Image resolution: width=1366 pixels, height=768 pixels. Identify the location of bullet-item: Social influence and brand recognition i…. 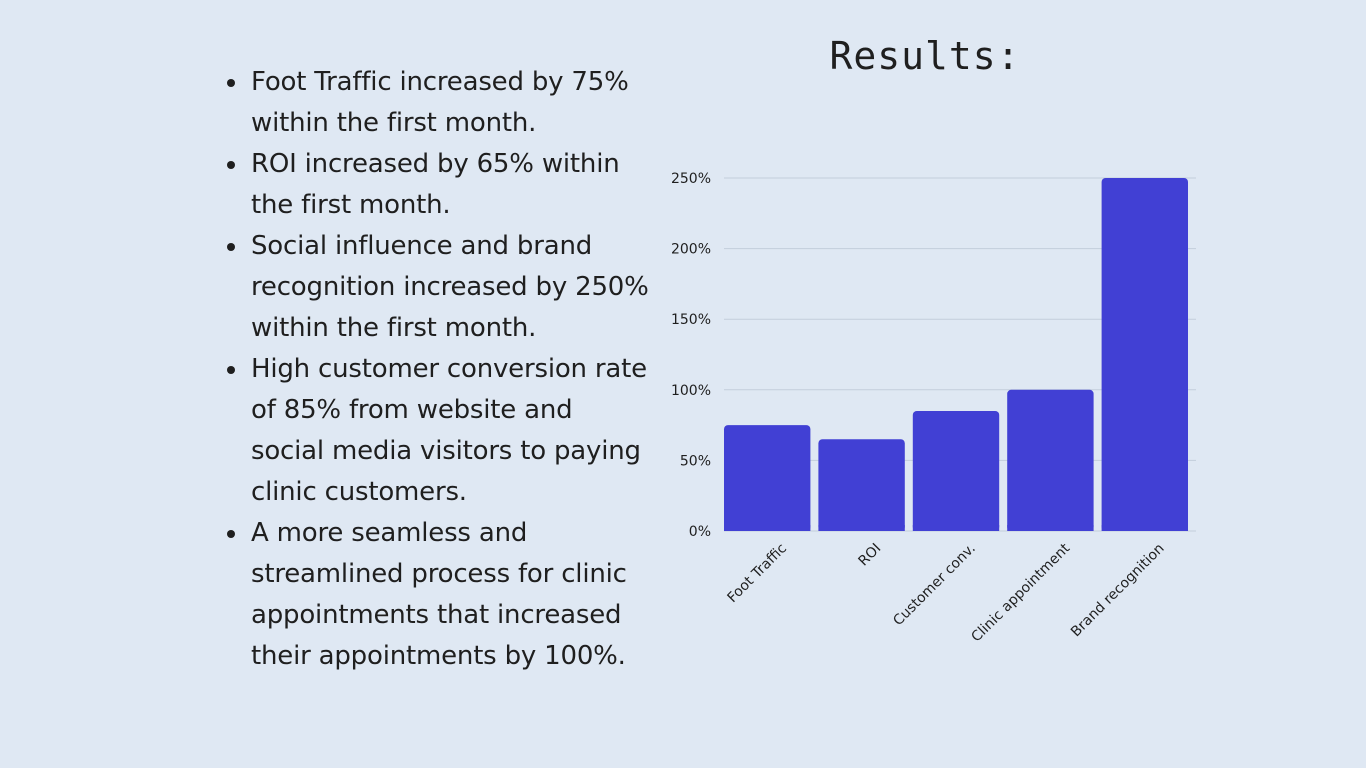
(437, 287).